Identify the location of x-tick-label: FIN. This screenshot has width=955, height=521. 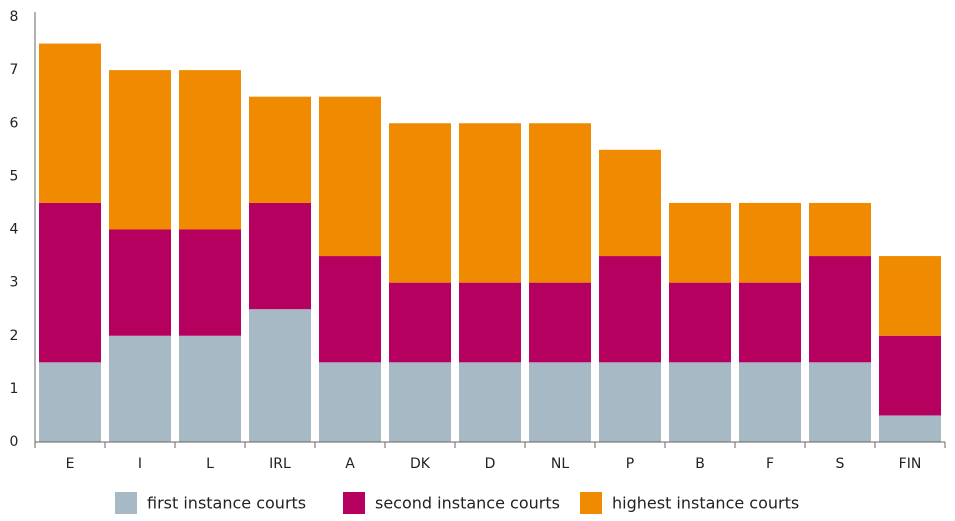
(910, 464).